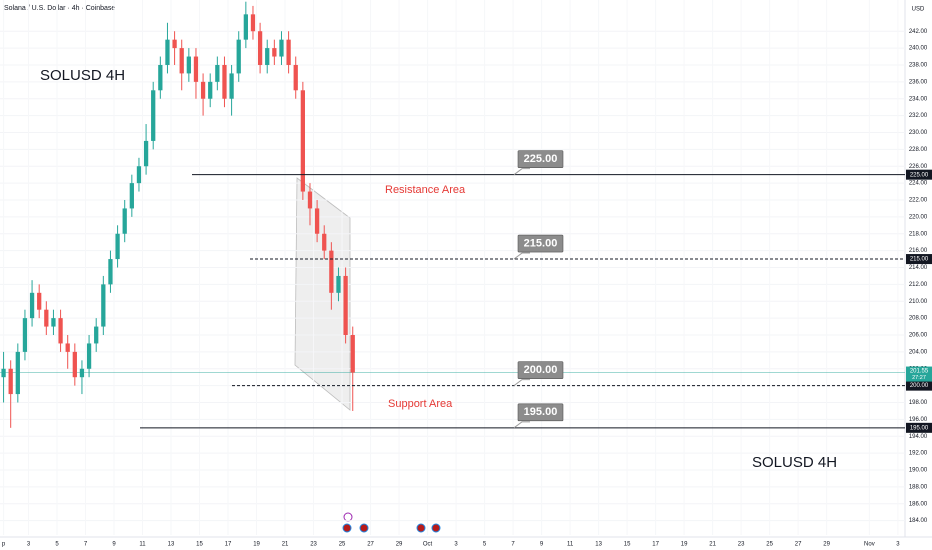 The width and height of the screenshot is (932, 550). I want to click on axis-level-tag-label: 200.00, so click(919, 386).